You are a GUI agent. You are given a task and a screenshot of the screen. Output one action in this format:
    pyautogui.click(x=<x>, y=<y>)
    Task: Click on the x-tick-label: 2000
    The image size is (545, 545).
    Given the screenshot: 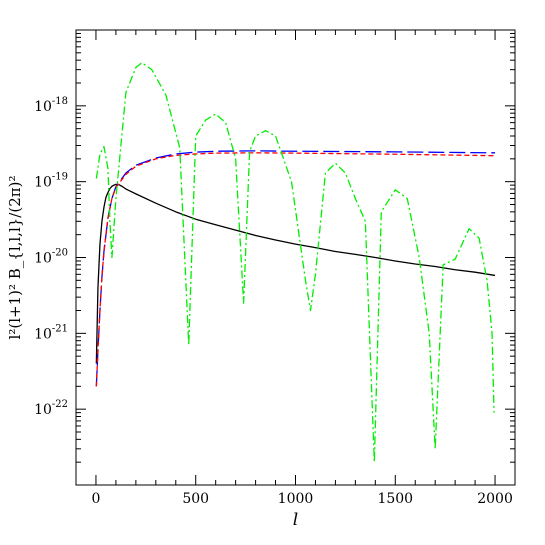 What is the action you would take?
    pyautogui.click(x=495, y=499)
    